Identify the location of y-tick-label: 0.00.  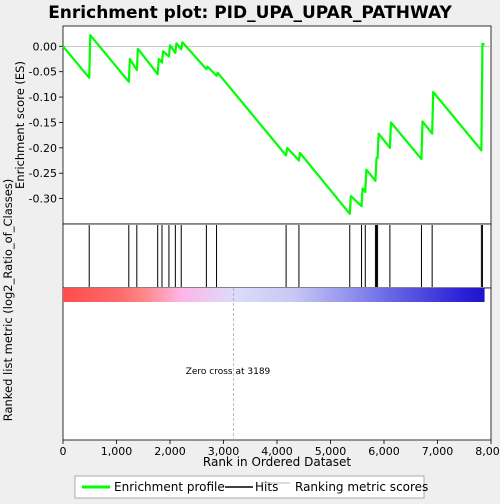
(45, 46).